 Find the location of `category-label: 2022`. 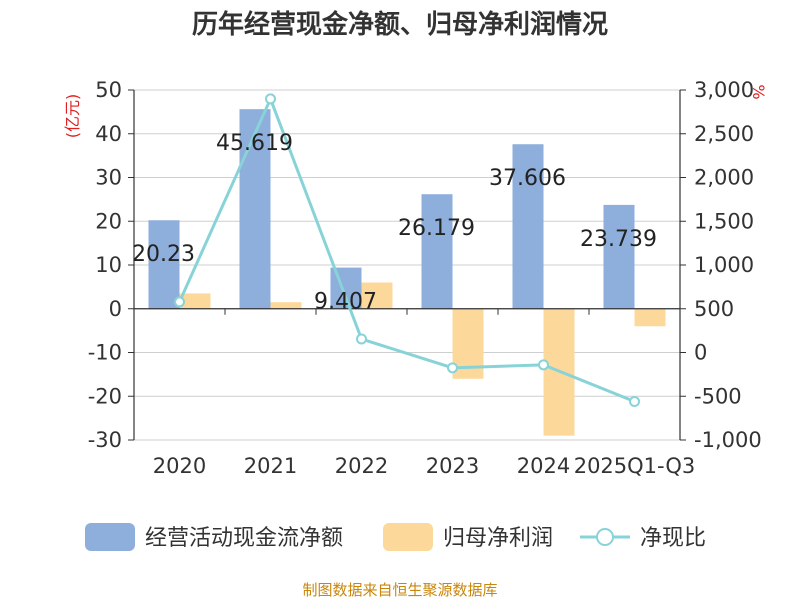

category-label: 2022 is located at coordinates (361, 466).